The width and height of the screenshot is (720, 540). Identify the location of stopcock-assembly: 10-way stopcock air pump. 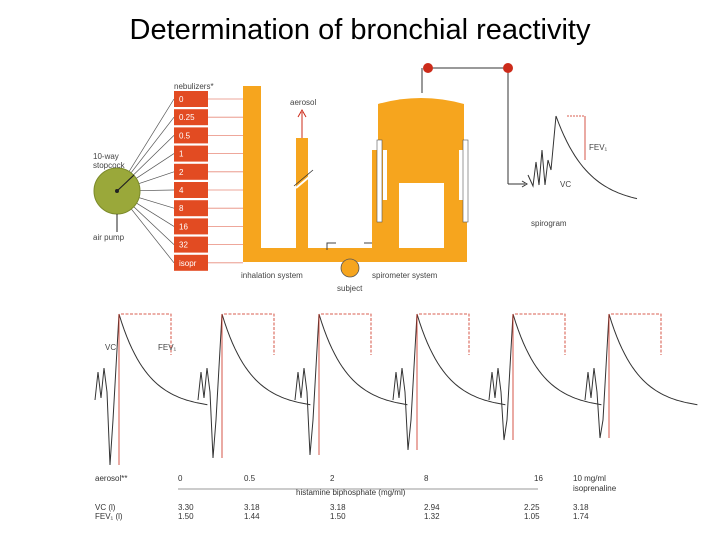
(134, 181).